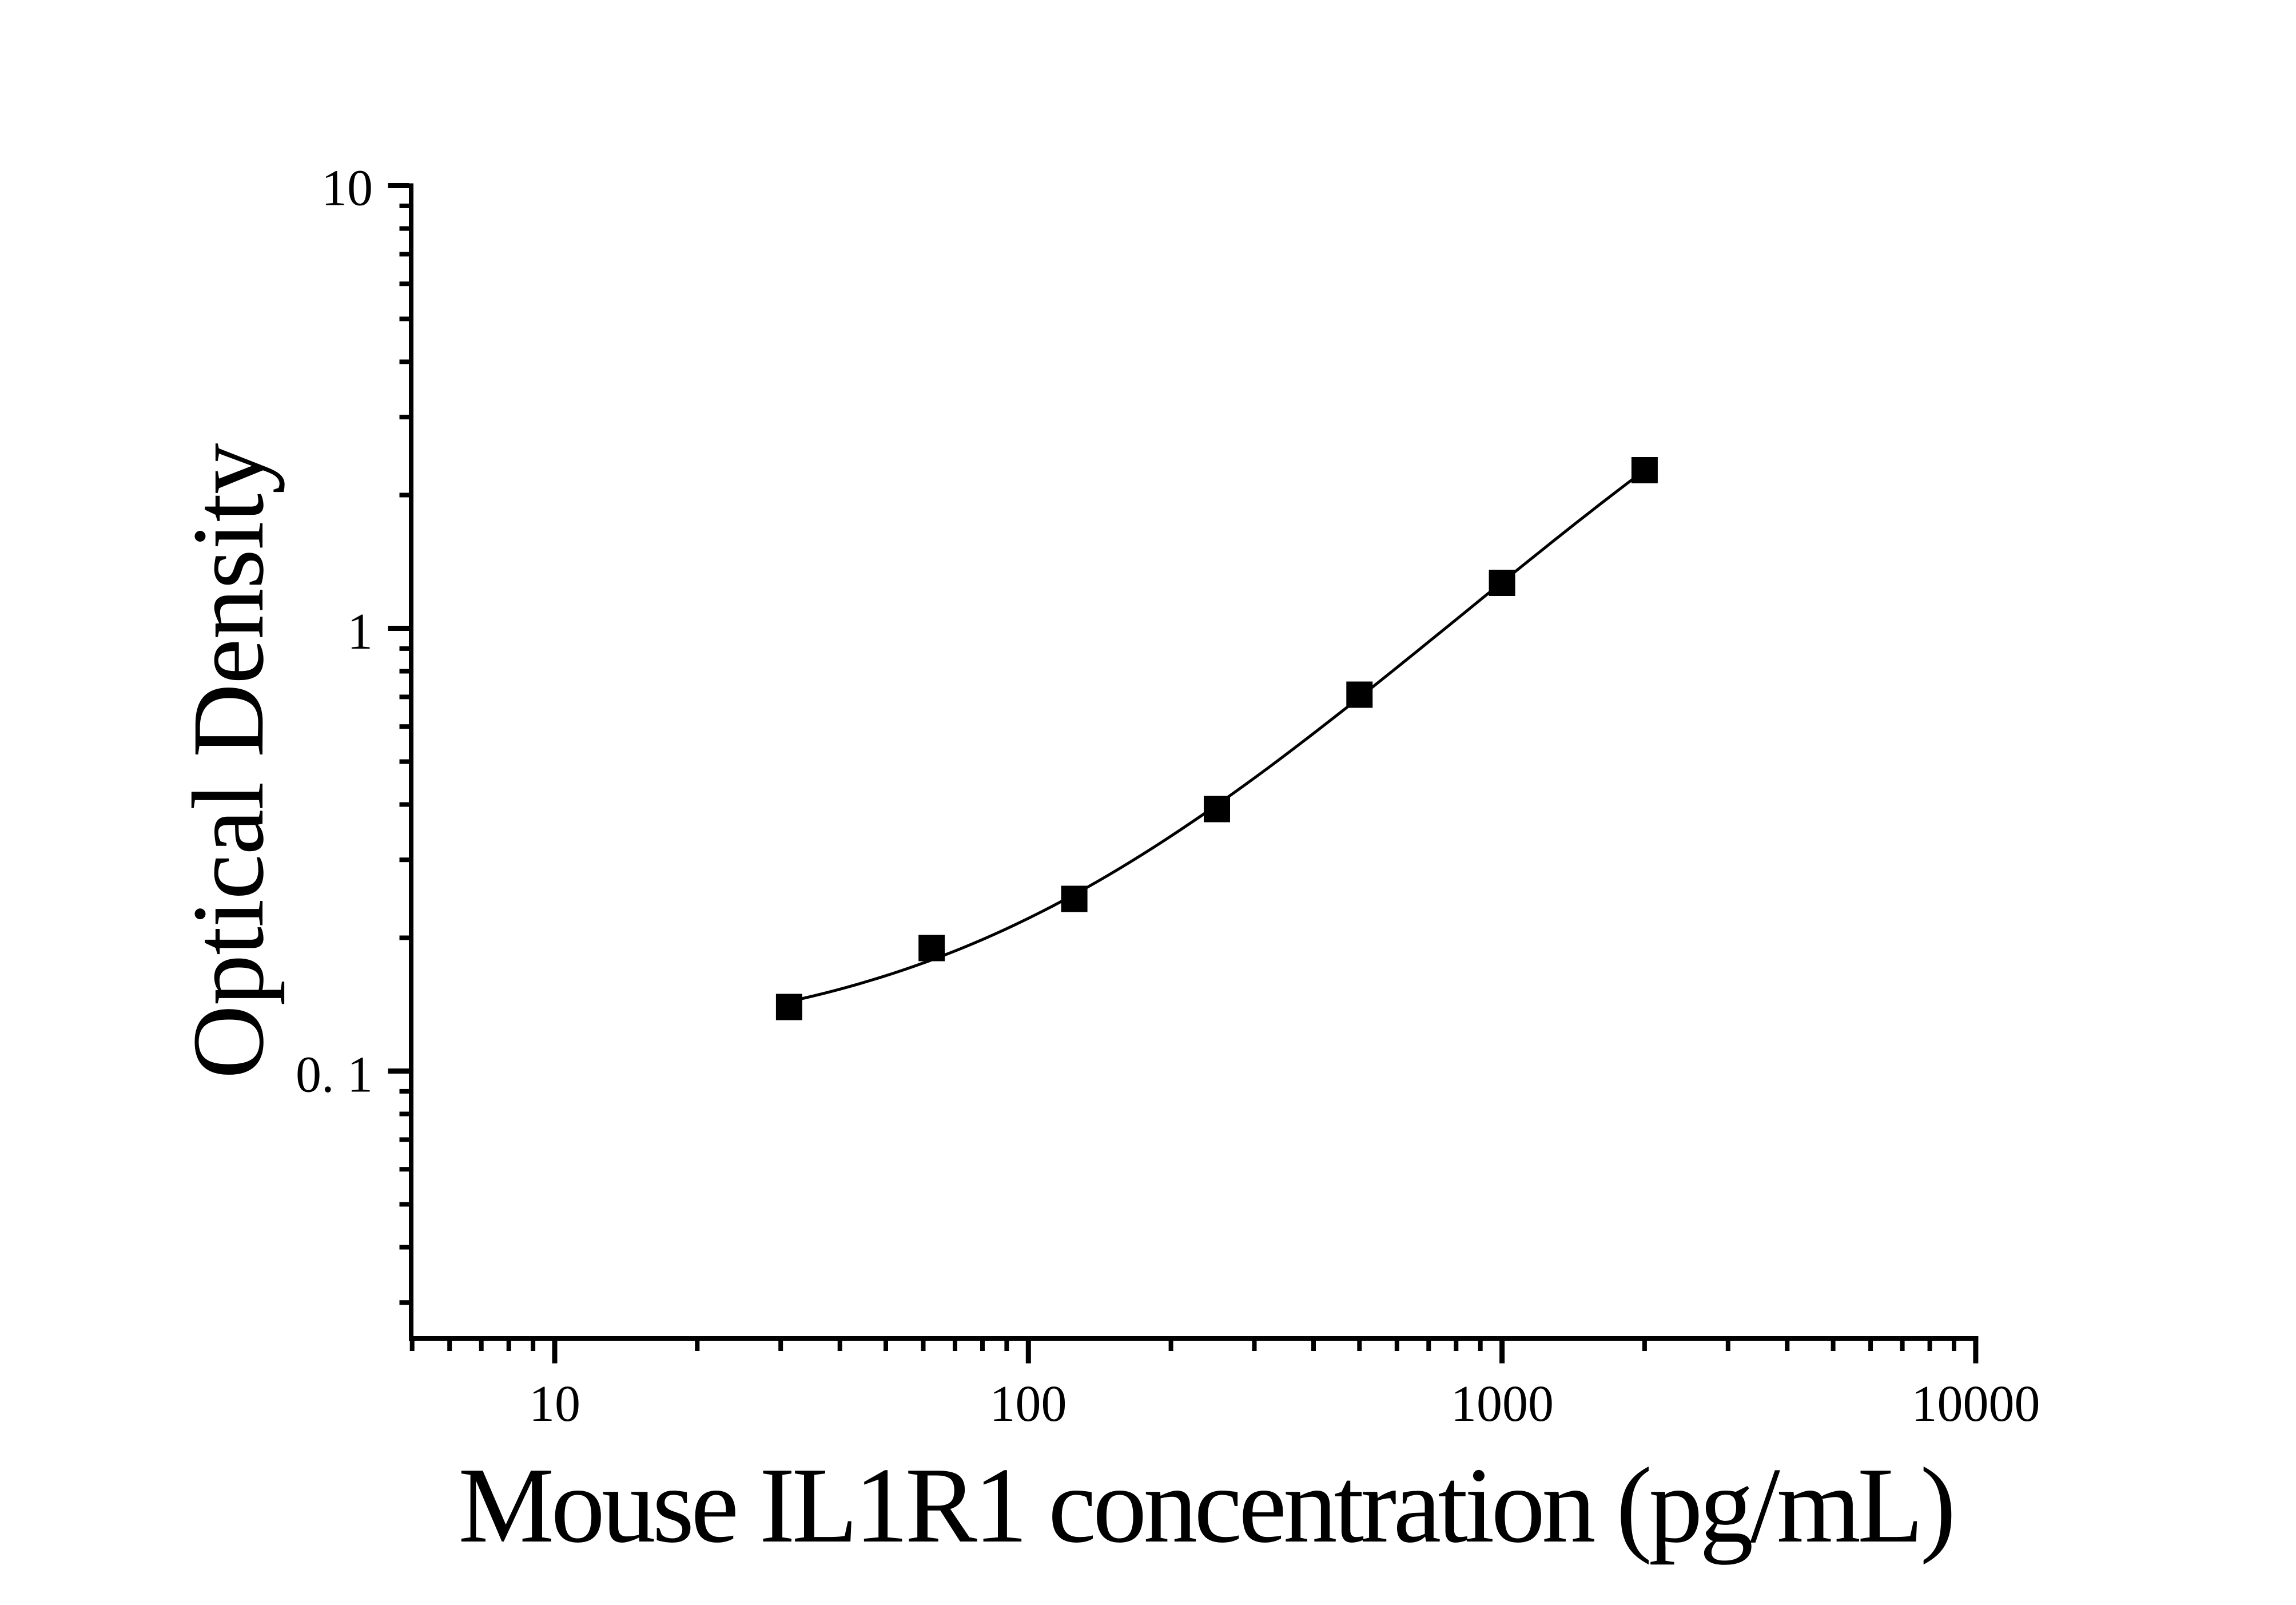 Image resolution: width=2296 pixels, height=1605 pixels. I want to click on svg-text: 1000, so click(1502, 1404).